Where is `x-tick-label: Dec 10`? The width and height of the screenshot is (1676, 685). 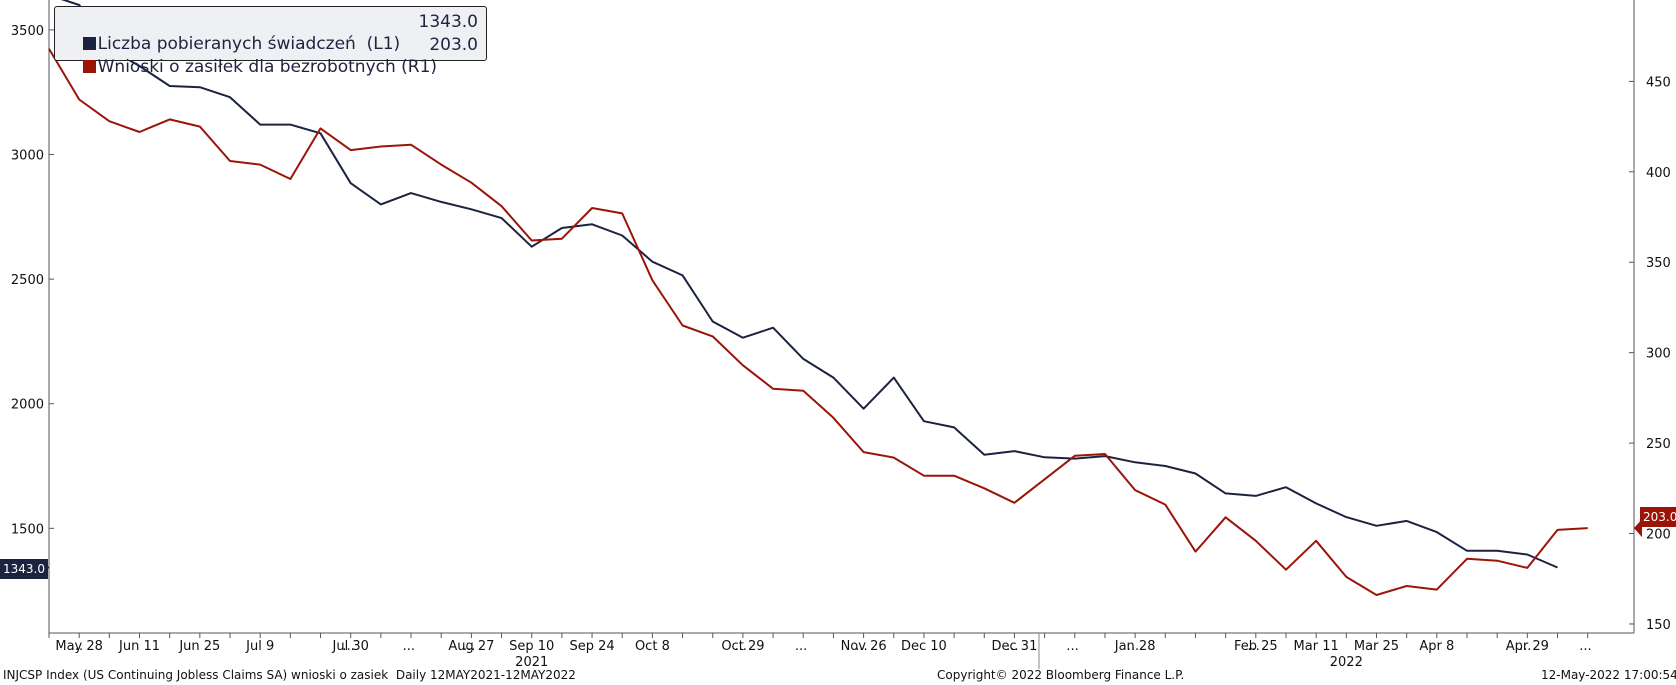 x-tick-label: Dec 10 is located at coordinates (924, 646).